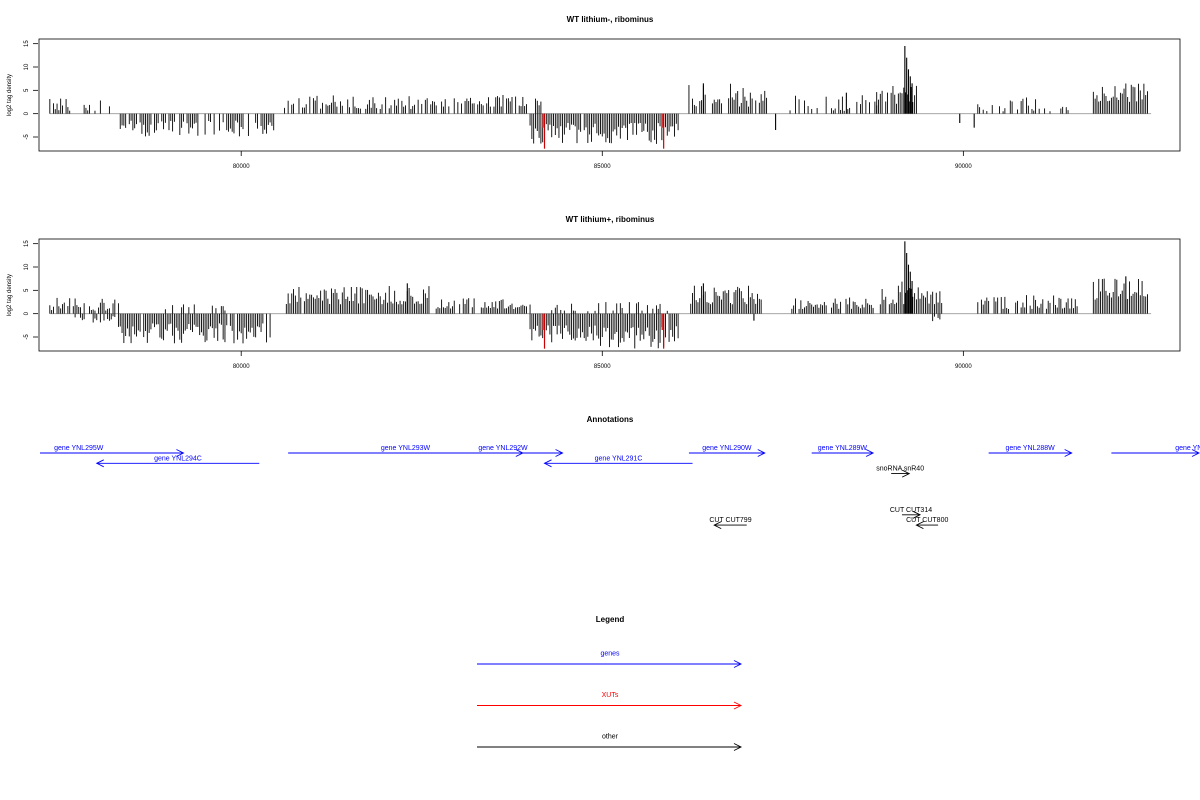 This screenshot has width=1200, height=800. I want to click on annotation-label: CUT CUT800, so click(927, 520).